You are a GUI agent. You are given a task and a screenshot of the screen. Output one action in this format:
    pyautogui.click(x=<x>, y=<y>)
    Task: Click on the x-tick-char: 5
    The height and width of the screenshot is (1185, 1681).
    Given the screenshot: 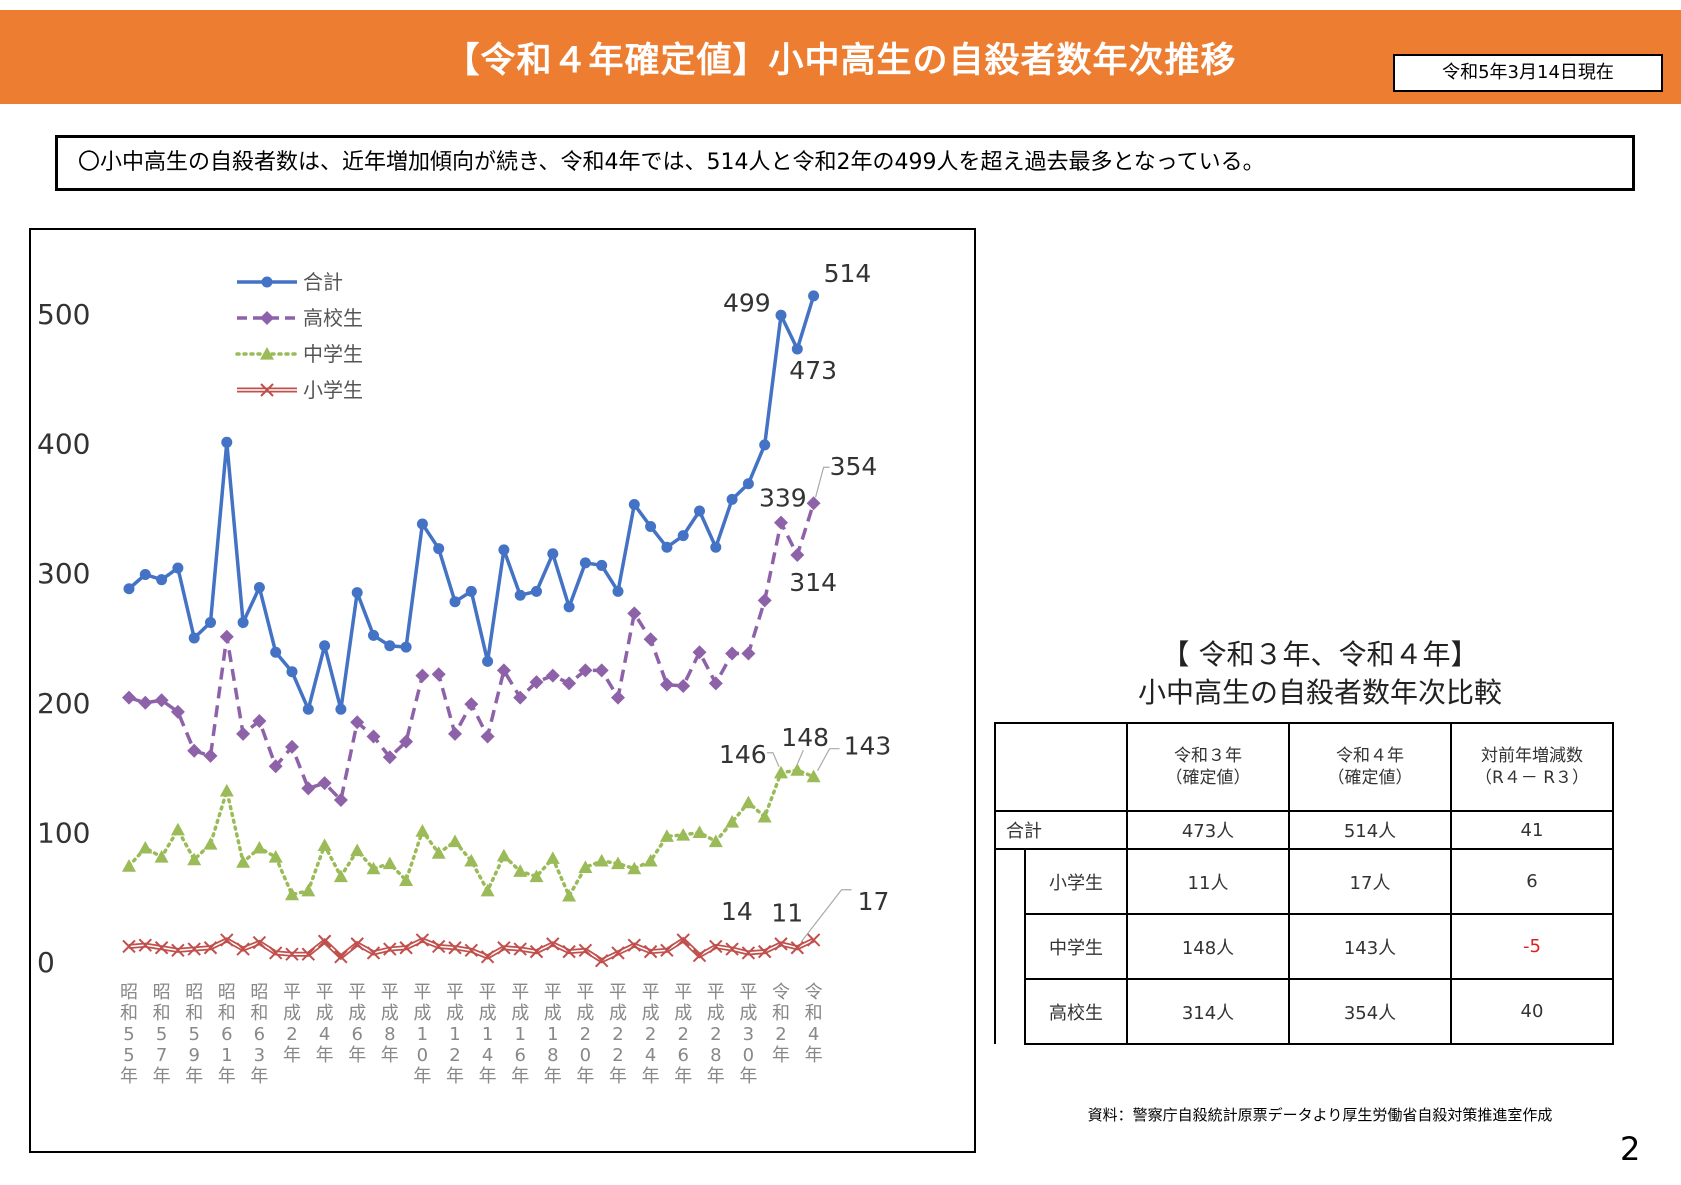 What is the action you would take?
    pyautogui.click(x=193, y=1034)
    